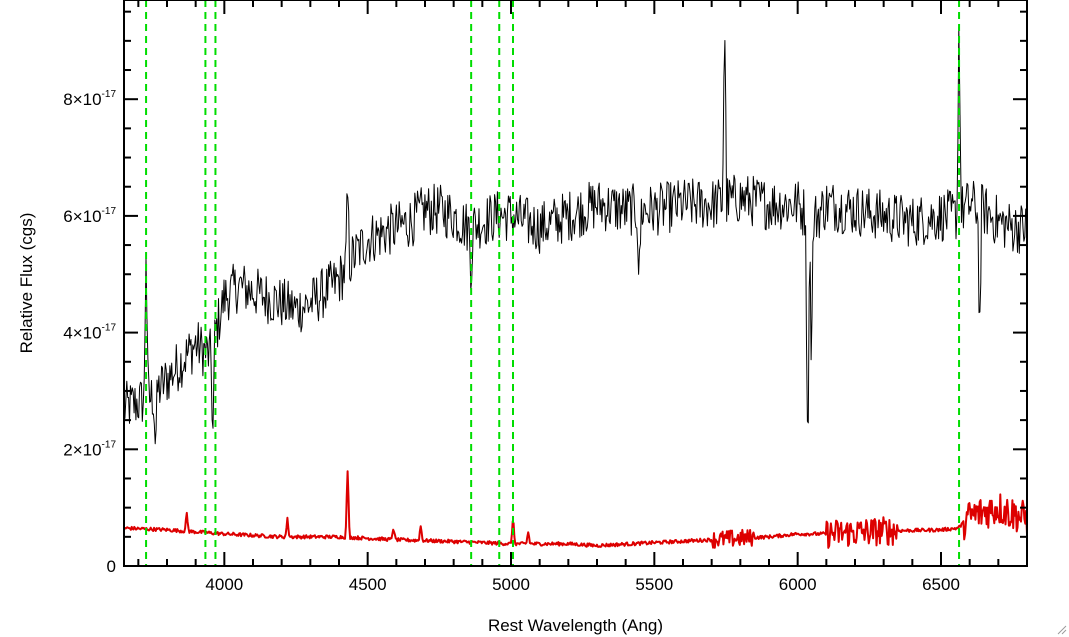 The width and height of the screenshot is (1069, 637). I want to click on y-tick-label: 0, so click(111, 566).